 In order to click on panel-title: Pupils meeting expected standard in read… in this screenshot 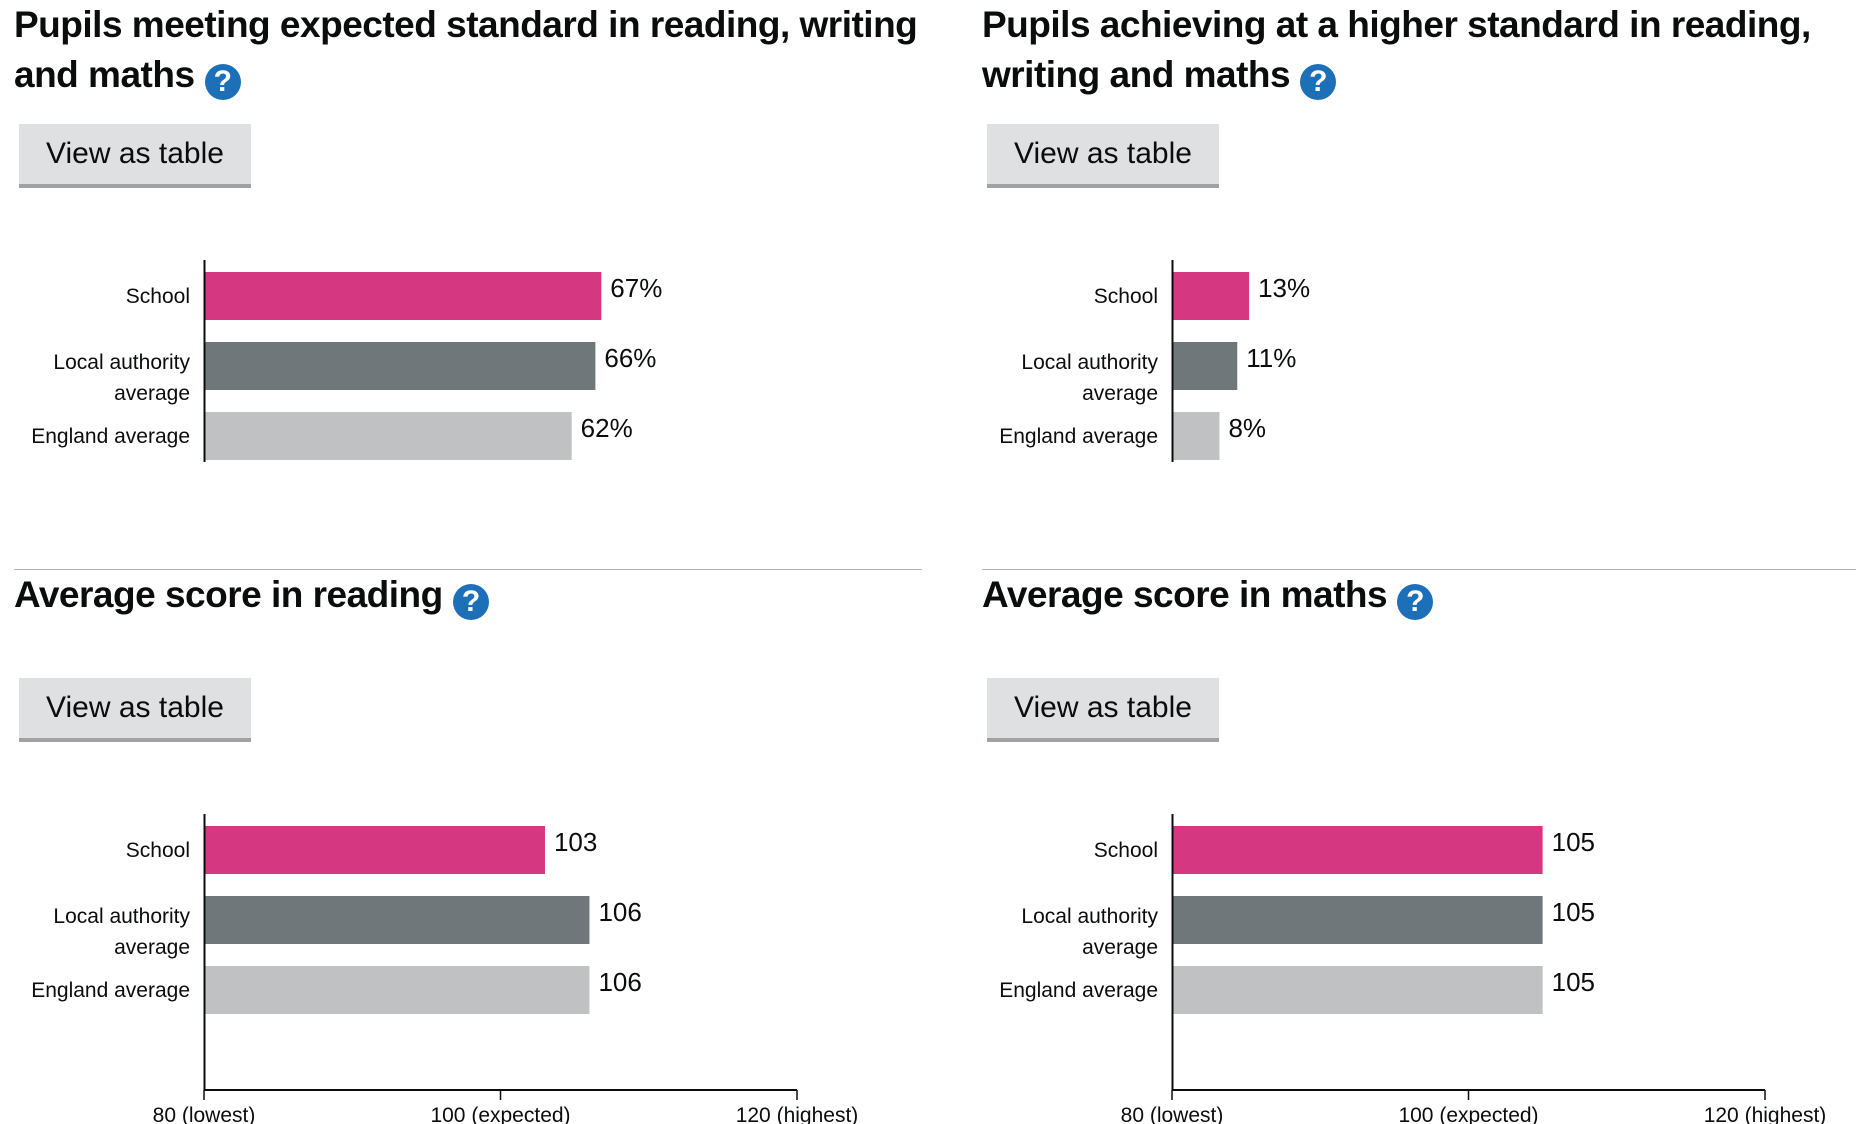, I will do `click(474, 50)`.